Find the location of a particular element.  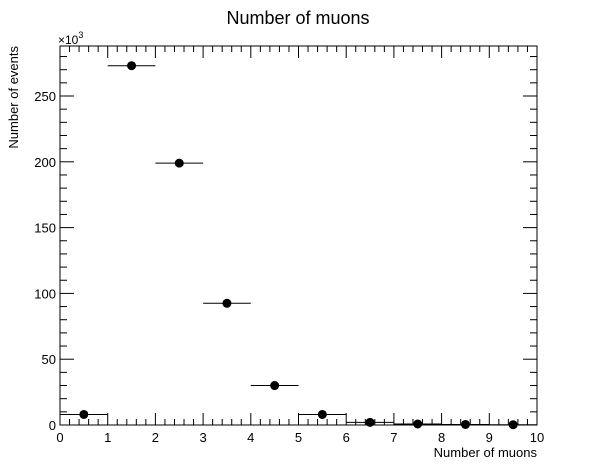

y-axis-multiplier: ×10³ is located at coordinates (70, 38).